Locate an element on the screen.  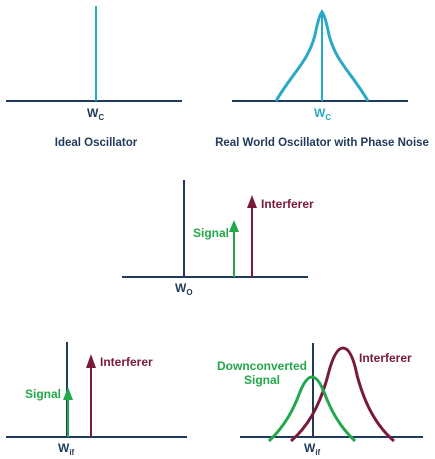
downconverted-signal-curve is located at coordinates (312, 409).